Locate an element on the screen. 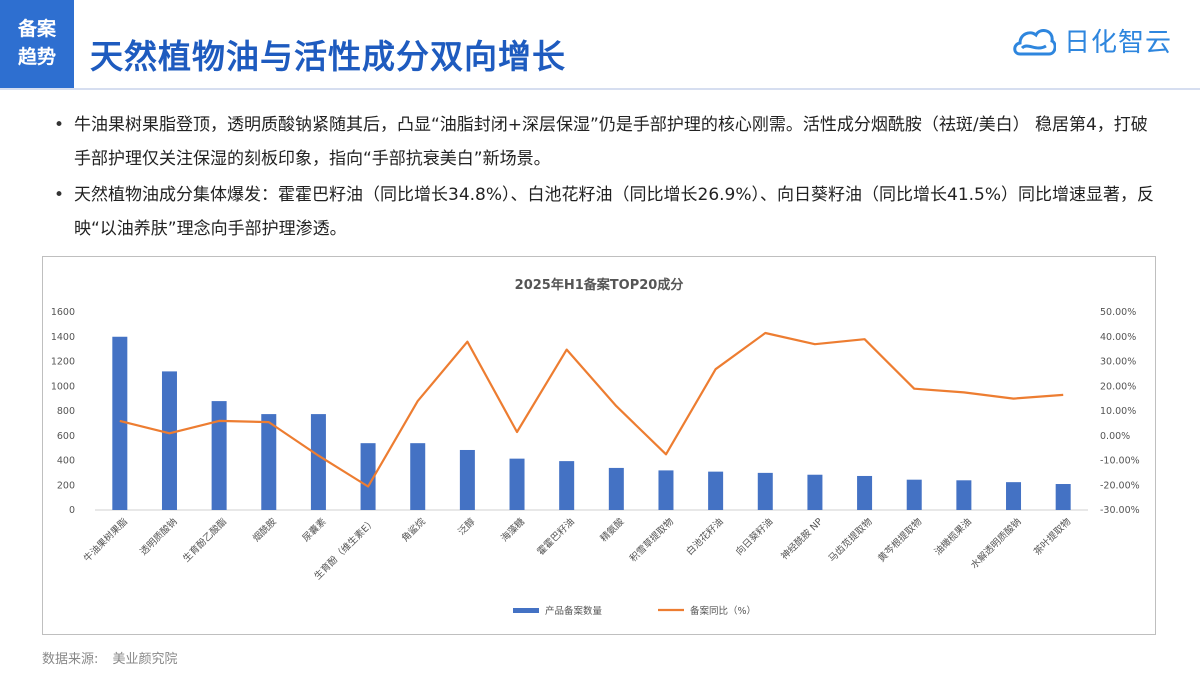  y-right-tick-label: 10.00% is located at coordinates (1118, 411).